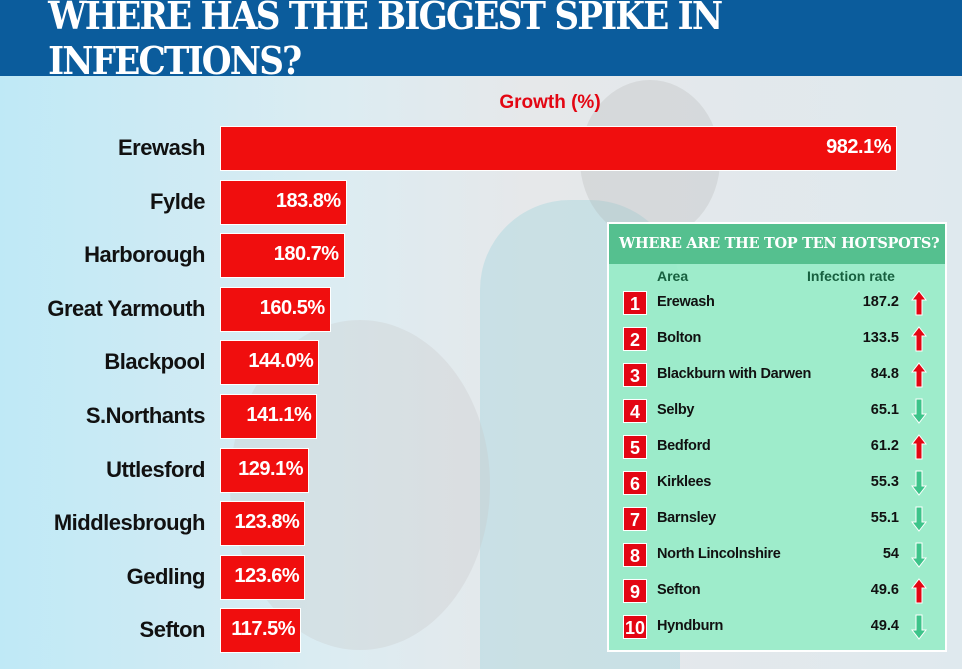 Image resolution: width=962 pixels, height=669 pixels. Describe the element at coordinates (676, 410) in the screenshot. I see `area-name: Selby` at that location.